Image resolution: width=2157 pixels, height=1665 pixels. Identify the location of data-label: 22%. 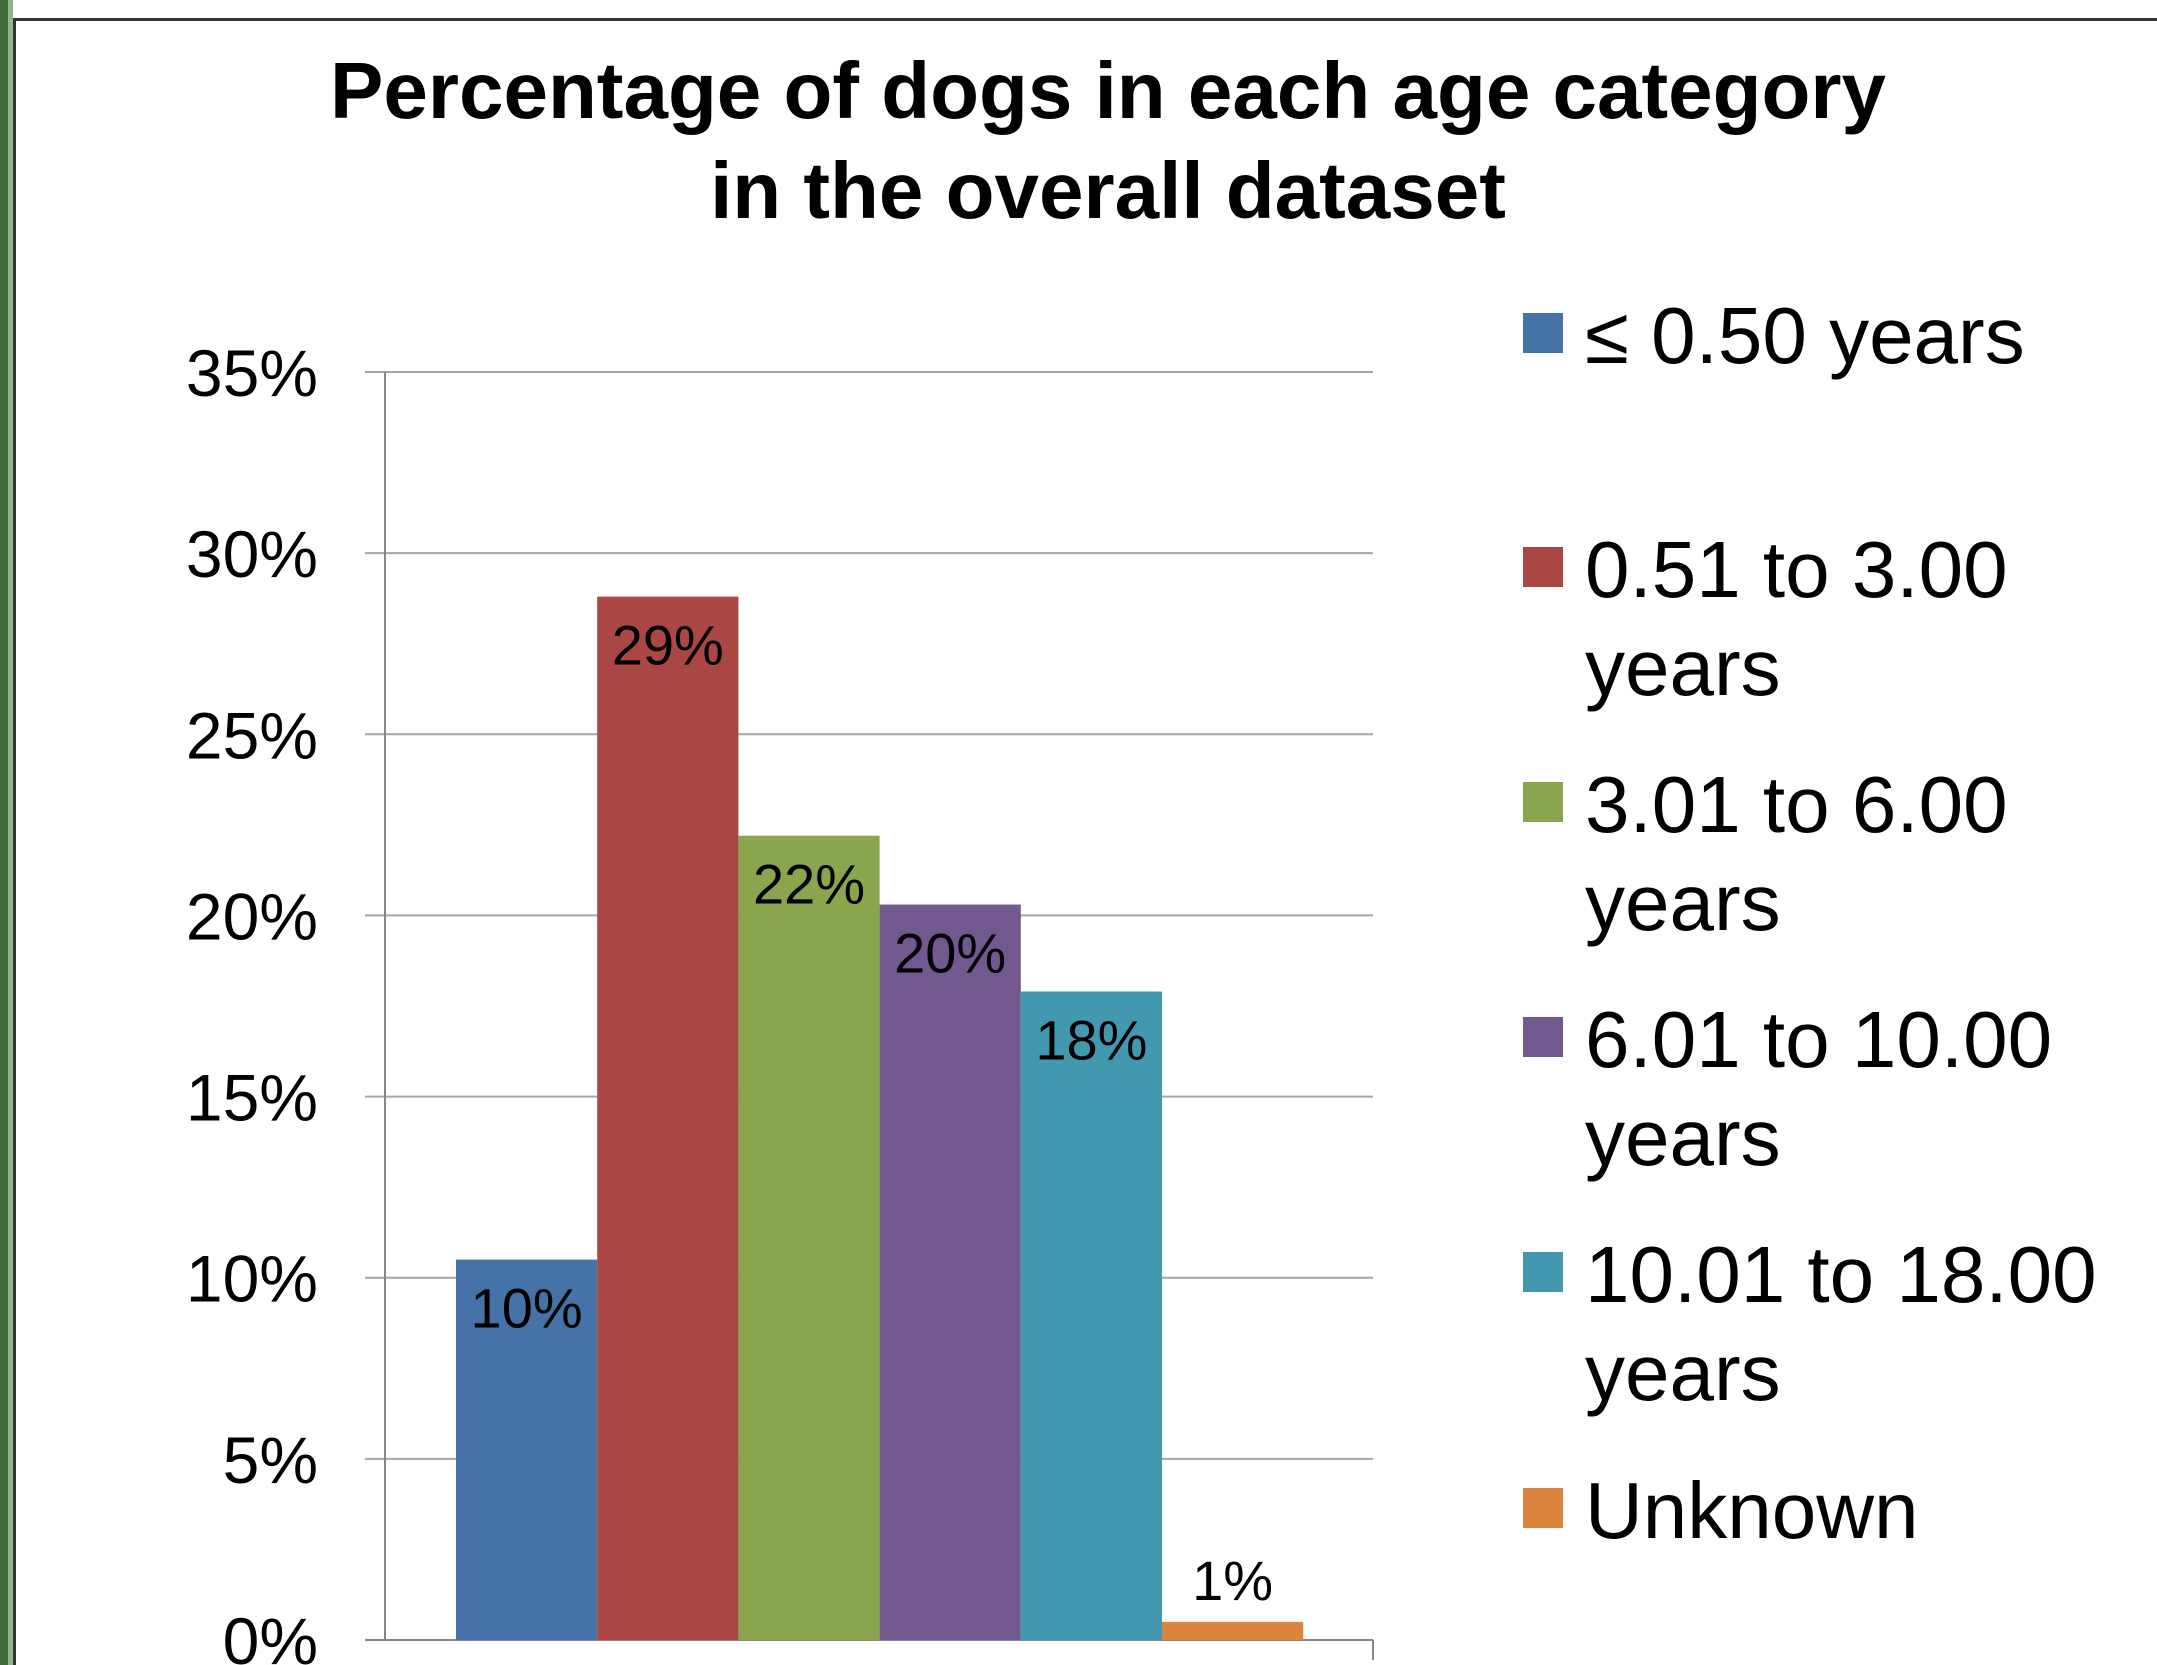
(809, 884).